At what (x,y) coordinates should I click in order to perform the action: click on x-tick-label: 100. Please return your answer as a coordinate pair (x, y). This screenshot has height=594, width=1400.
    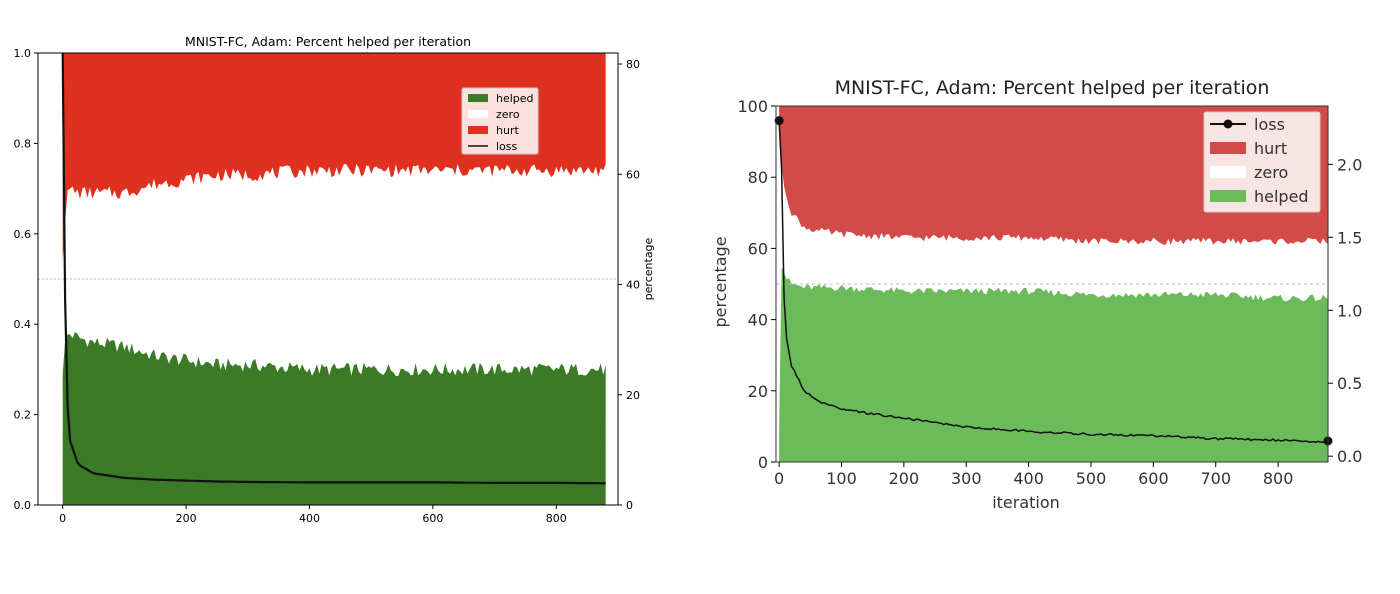
    Looking at the image, I should click on (841, 478).